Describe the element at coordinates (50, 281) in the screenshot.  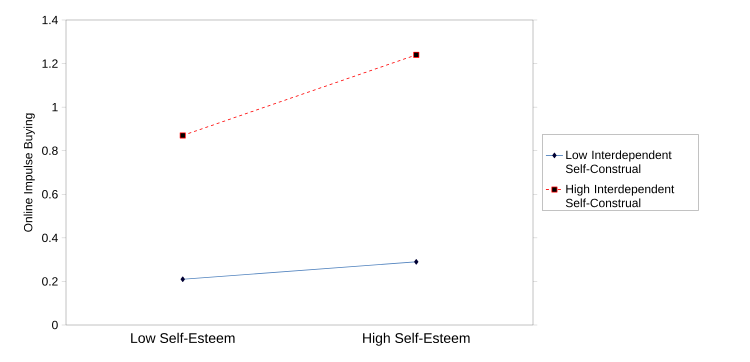
I see `y-tick-label: 0.2` at that location.